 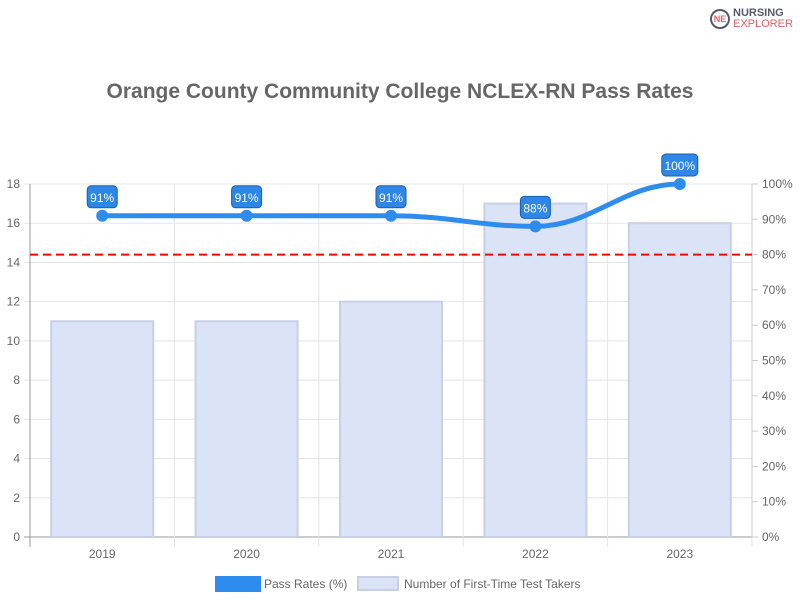 I want to click on left-tick-label: 18, so click(x=14, y=184).